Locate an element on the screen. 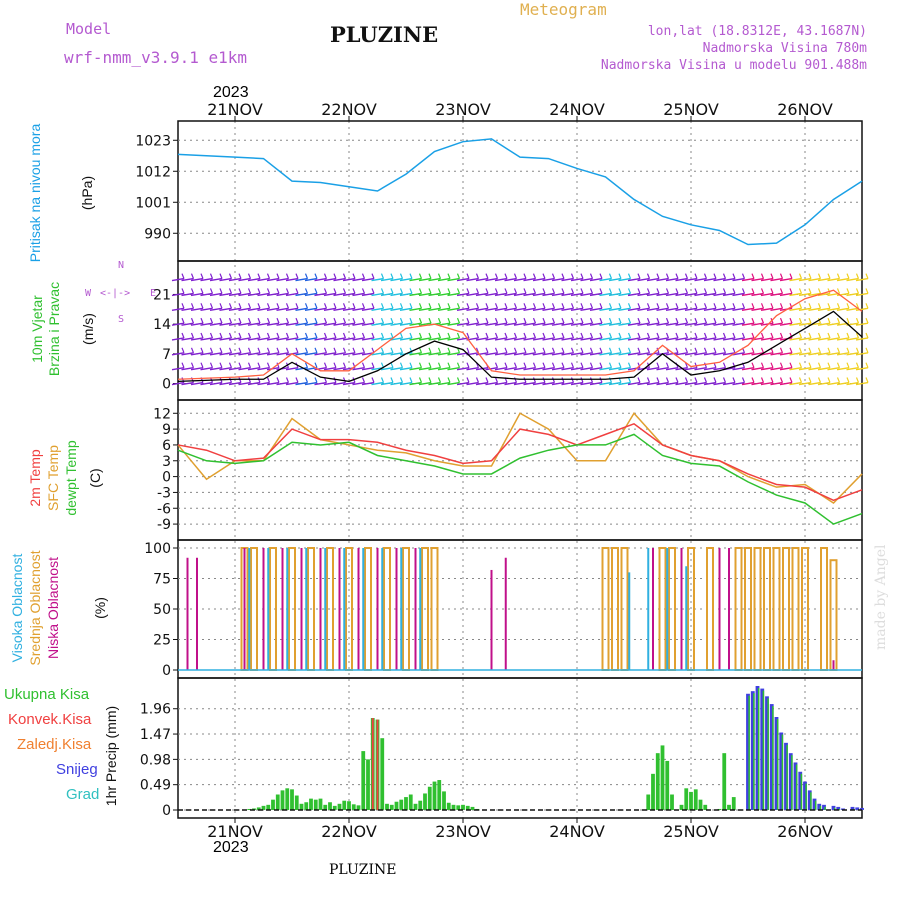 This screenshot has height=900, width=900. y-tick-label: 0 is located at coordinates (166, 811).